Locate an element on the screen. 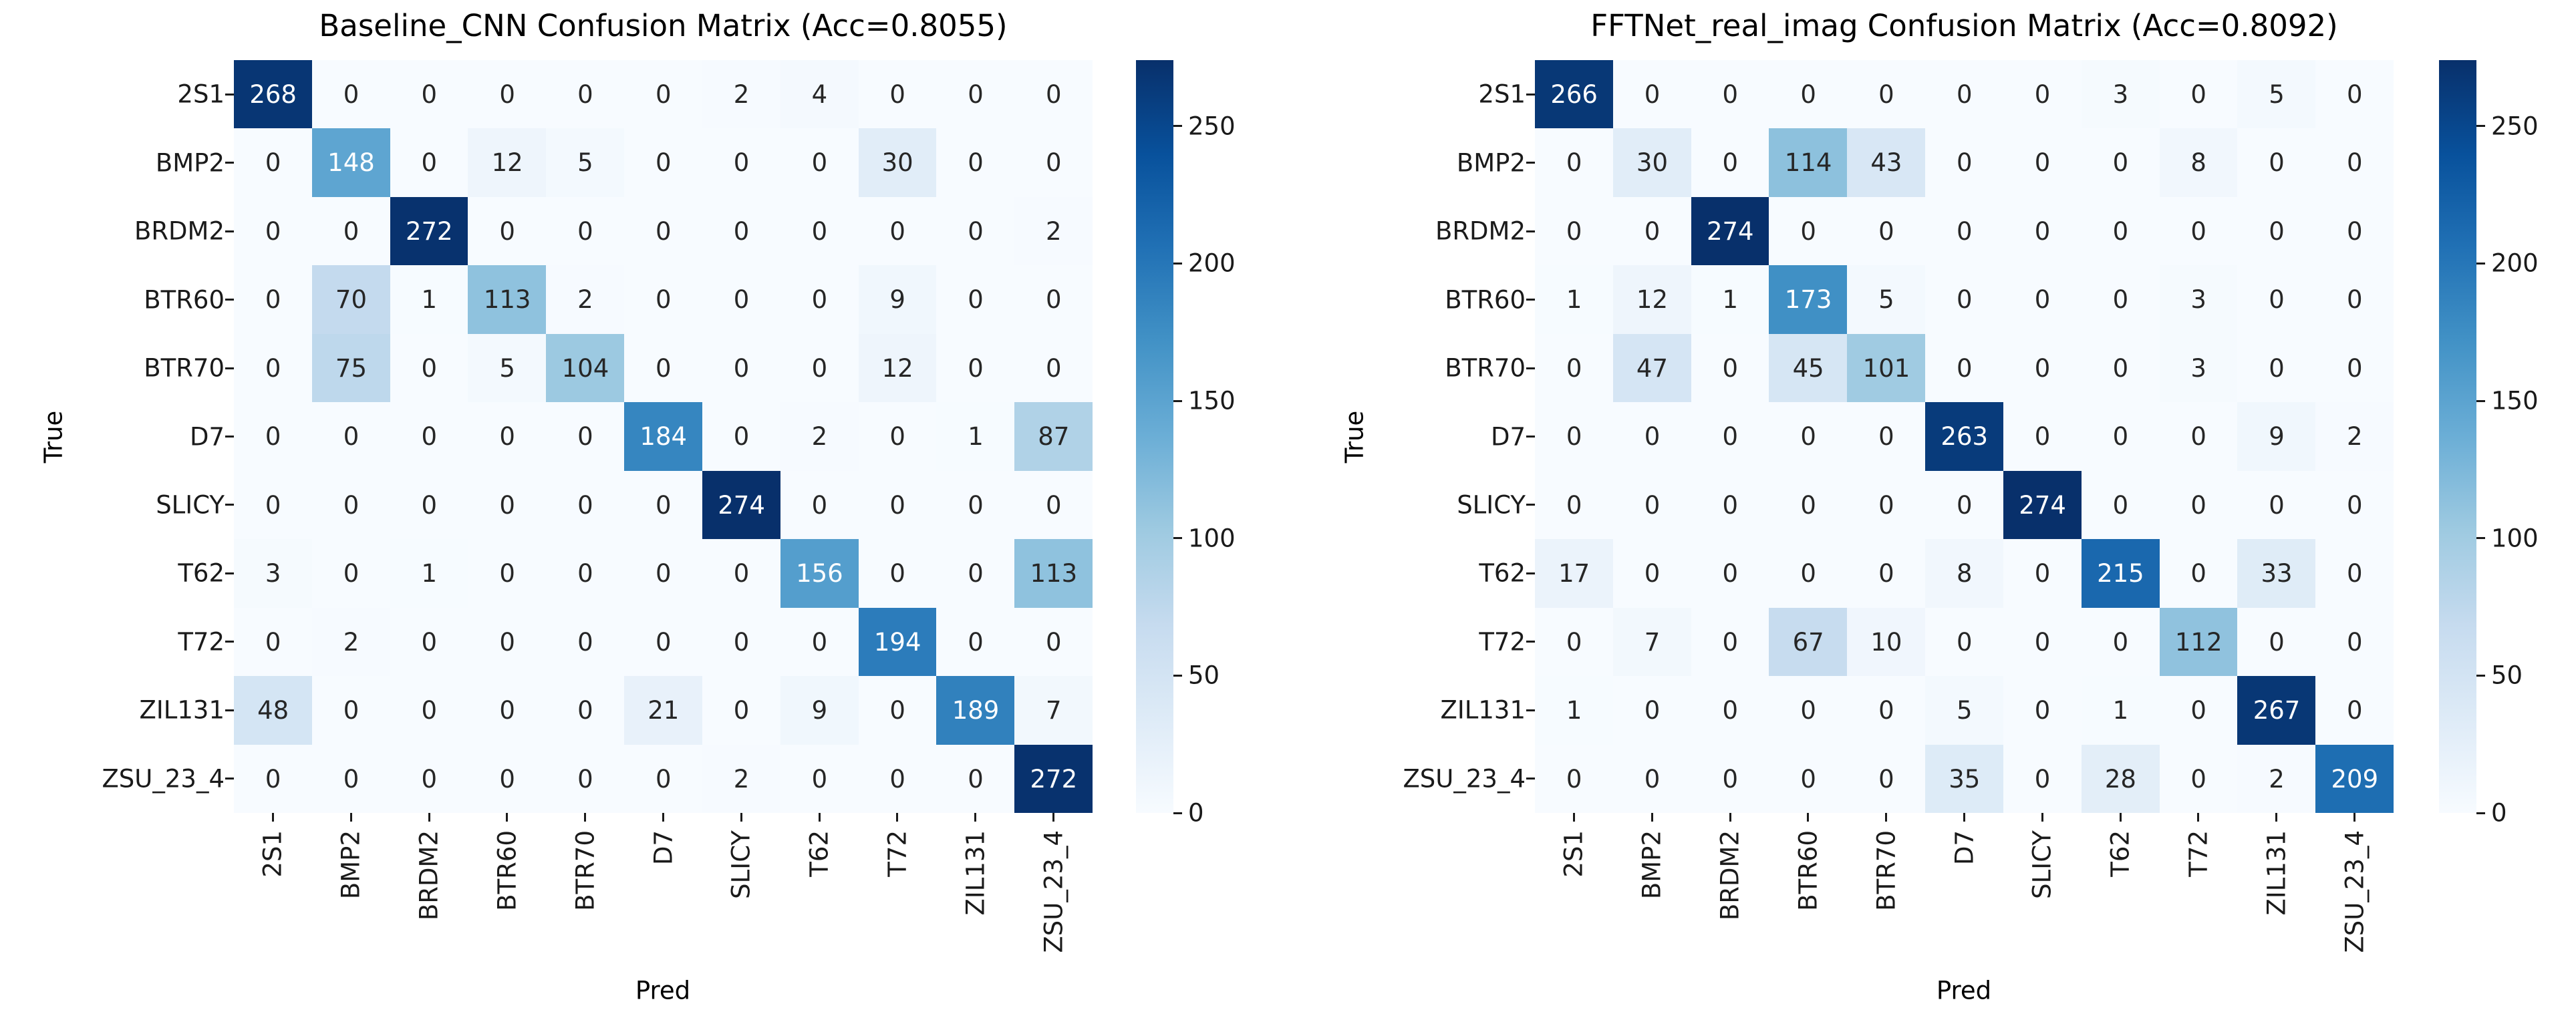  row-label: T62 is located at coordinates (1502, 573).